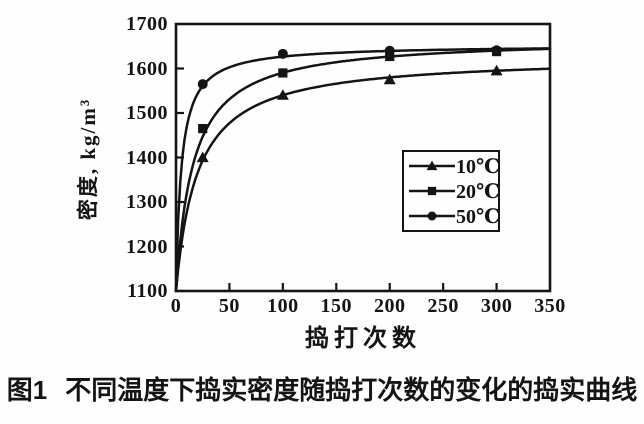 Image resolution: width=644 pixels, height=424 pixels. What do you see at coordinates (443, 306) in the screenshot?
I see `x-tick-label: 250` at bounding box center [443, 306].